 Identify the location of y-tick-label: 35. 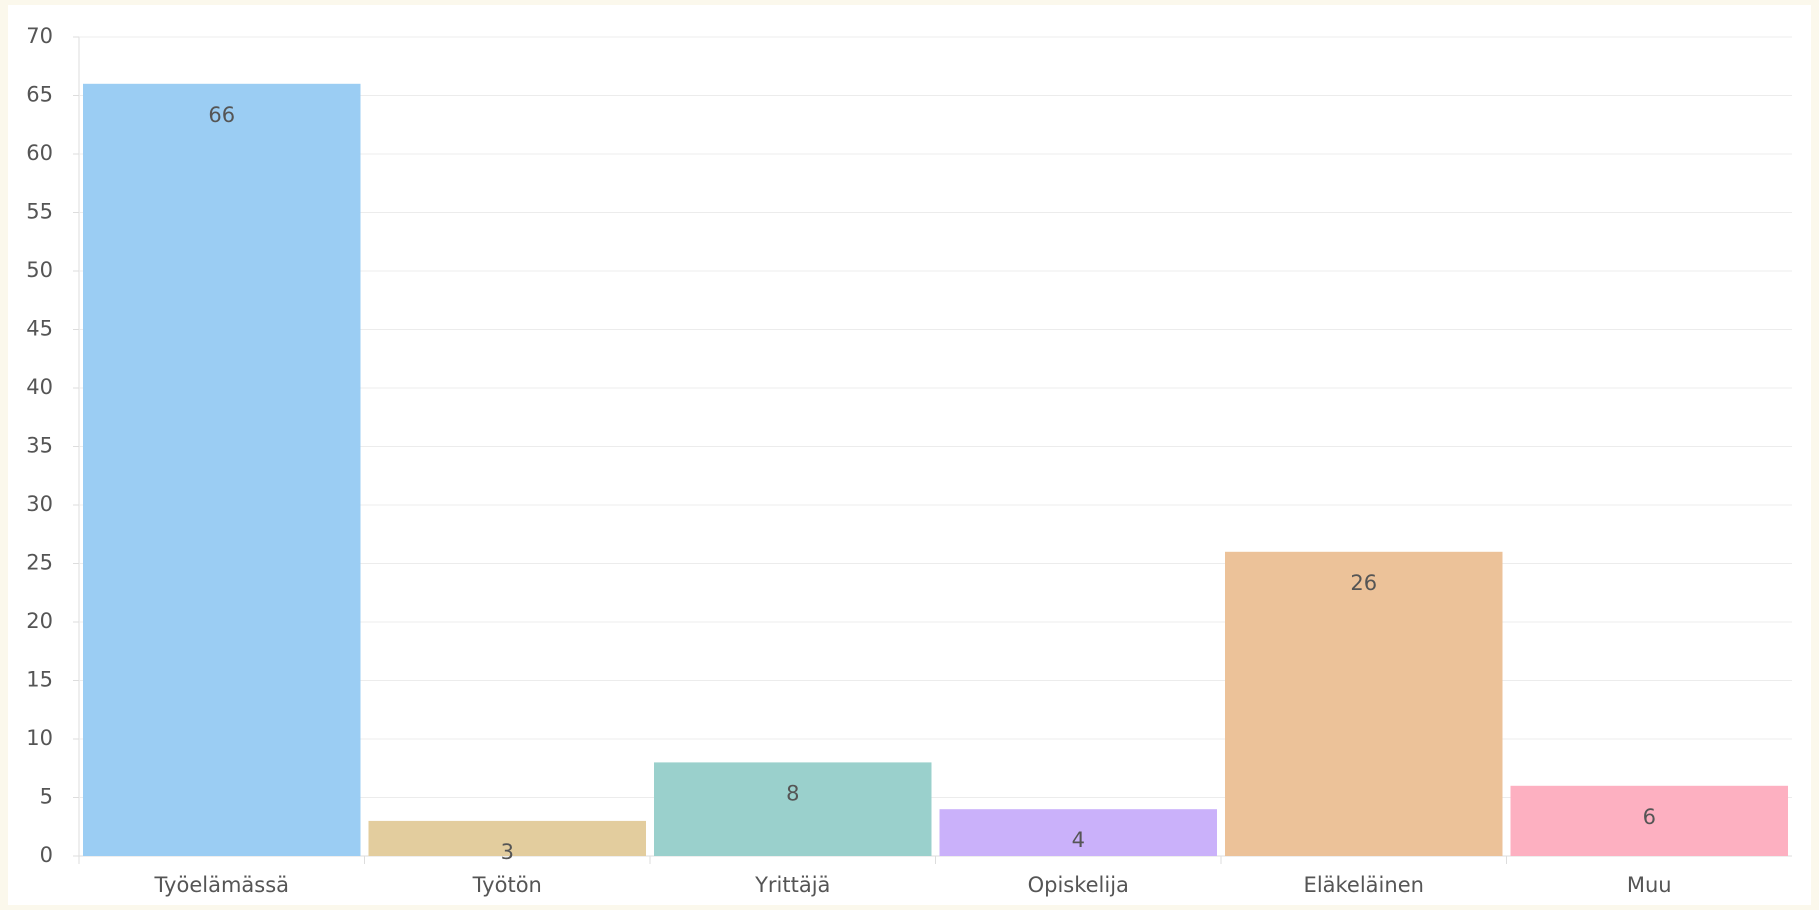
(39, 446).